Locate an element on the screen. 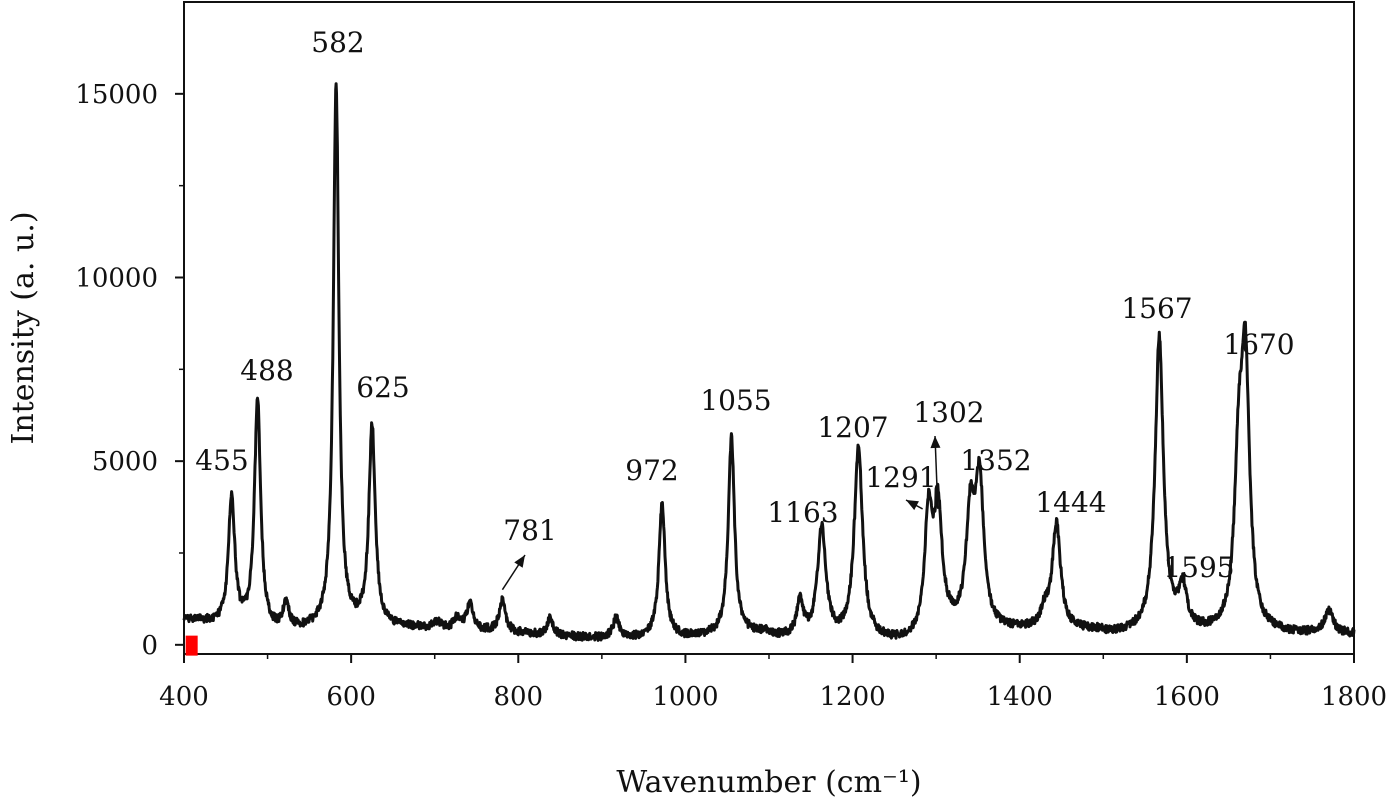  peak-label-1567: 1567 is located at coordinates (1156, 308).